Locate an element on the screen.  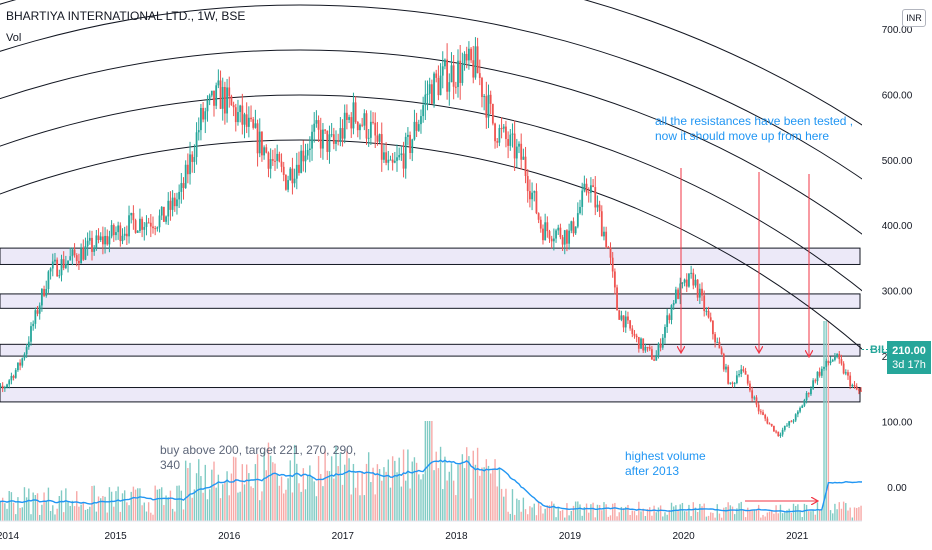
currency-badge: INR is located at coordinates (914, 18).